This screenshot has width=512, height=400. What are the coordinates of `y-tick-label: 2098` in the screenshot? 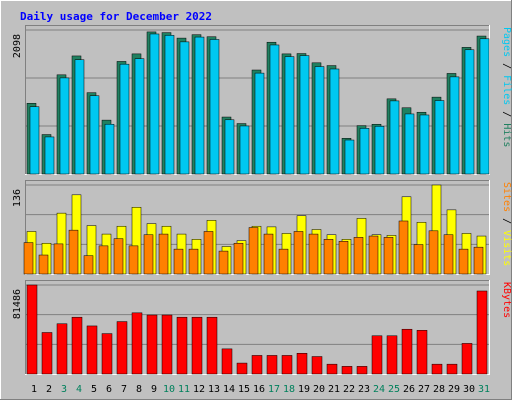 It's located at (17, 46).